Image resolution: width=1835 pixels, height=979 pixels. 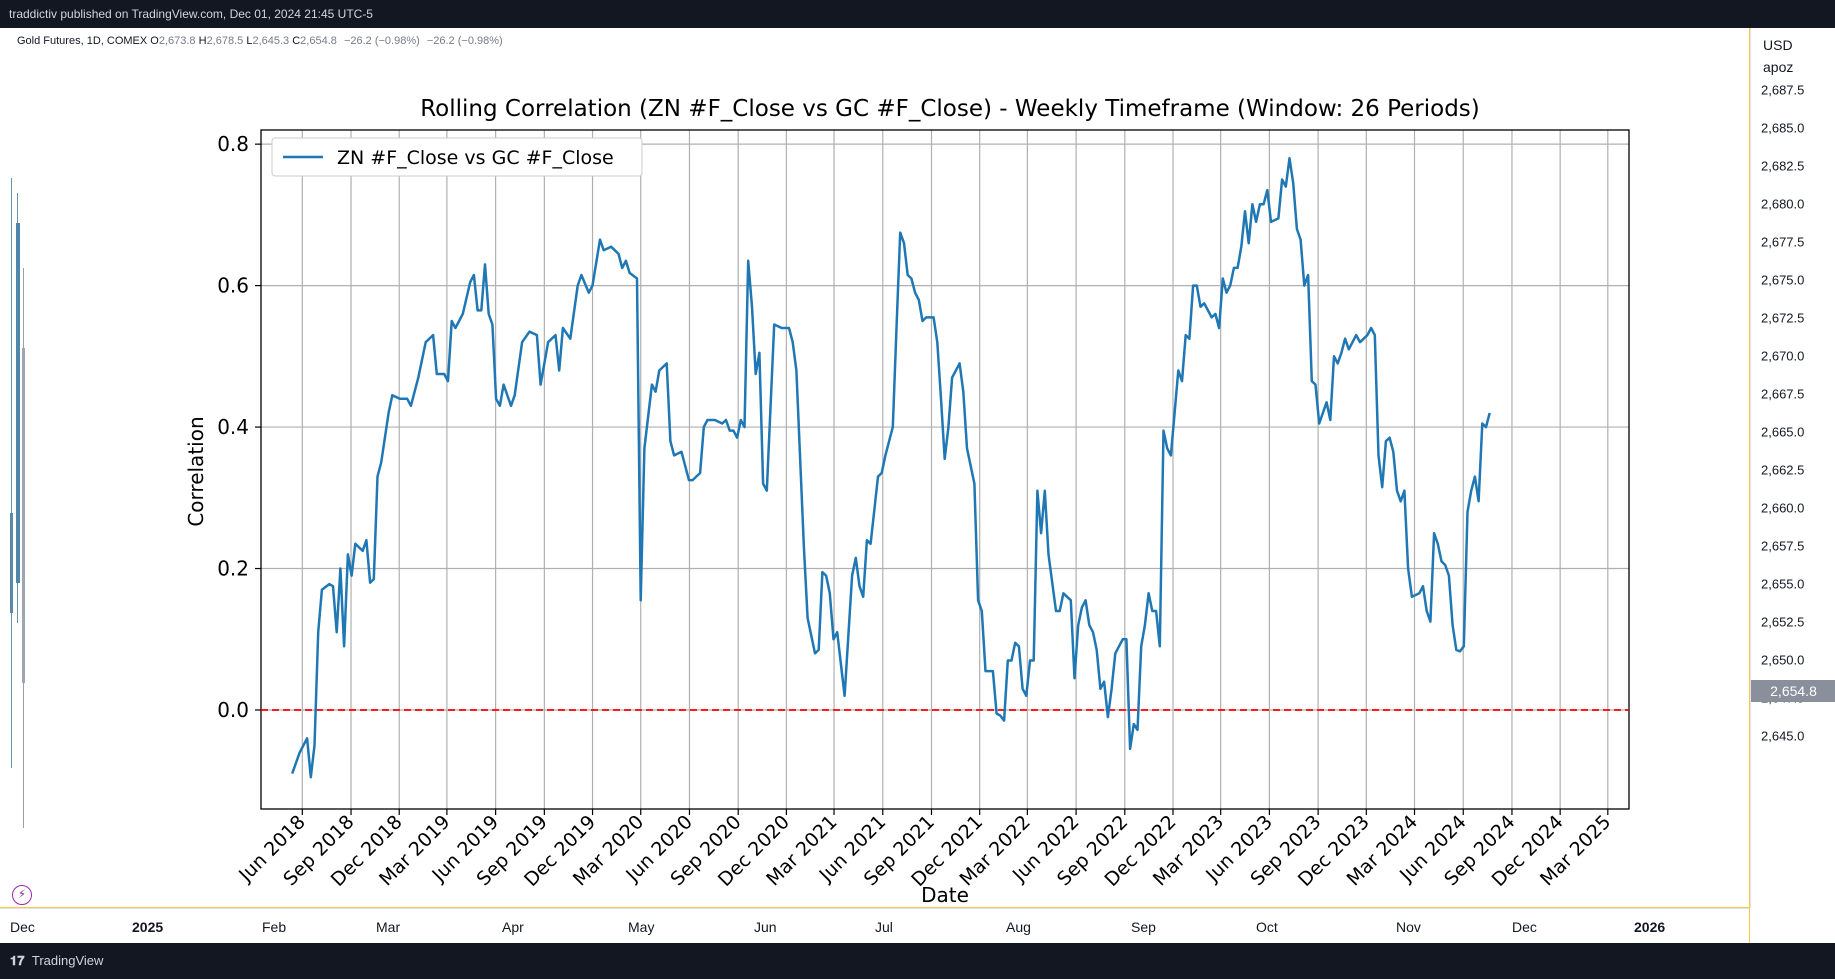 I want to click on crosshair-horizontal, so click(x=875, y=907).